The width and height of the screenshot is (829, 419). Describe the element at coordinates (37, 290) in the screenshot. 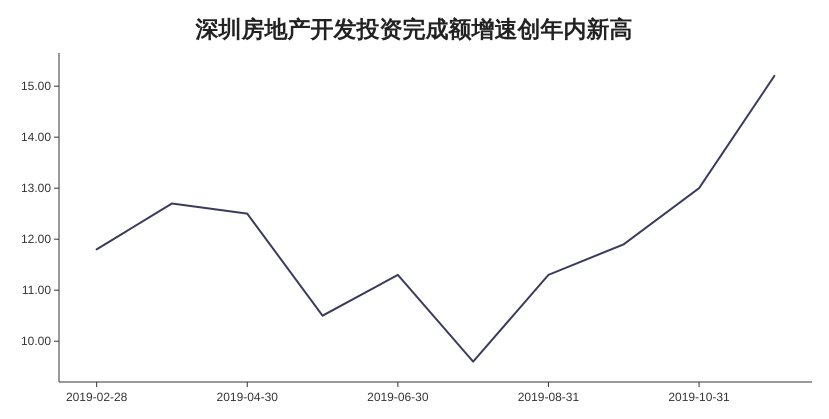

I see `y-tick-label: 11.00` at that location.